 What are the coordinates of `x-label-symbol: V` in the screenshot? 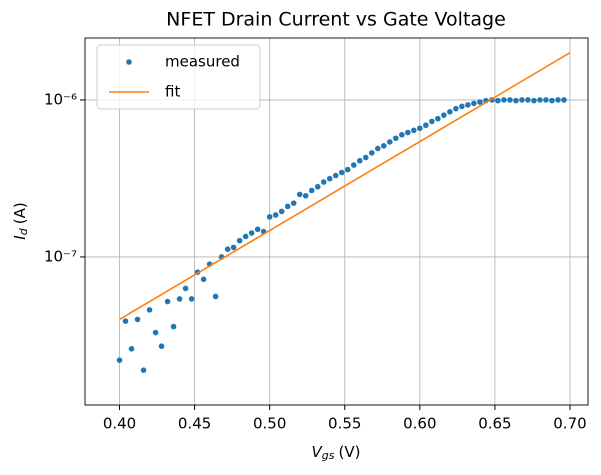 It's located at (318, 452).